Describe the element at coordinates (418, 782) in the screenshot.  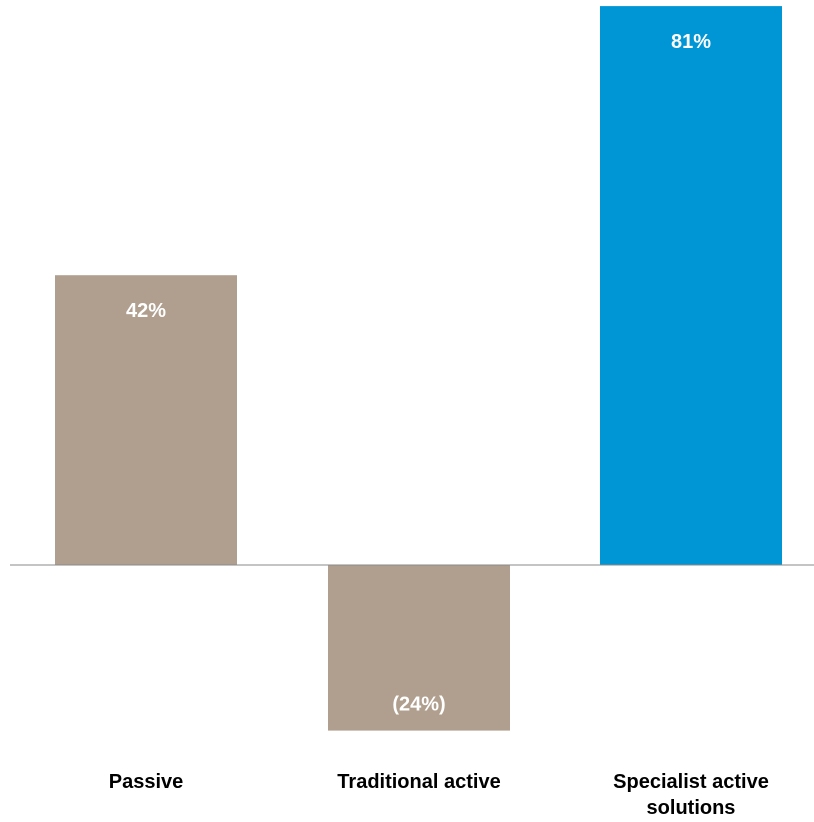
I see `category-label-1: Traditional active` at that location.